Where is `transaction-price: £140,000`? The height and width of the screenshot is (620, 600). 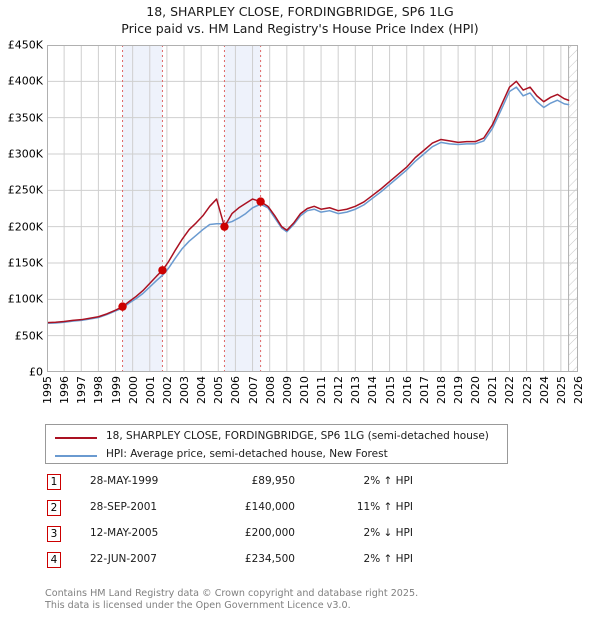 transaction-price: £140,000 is located at coordinates (269, 507).